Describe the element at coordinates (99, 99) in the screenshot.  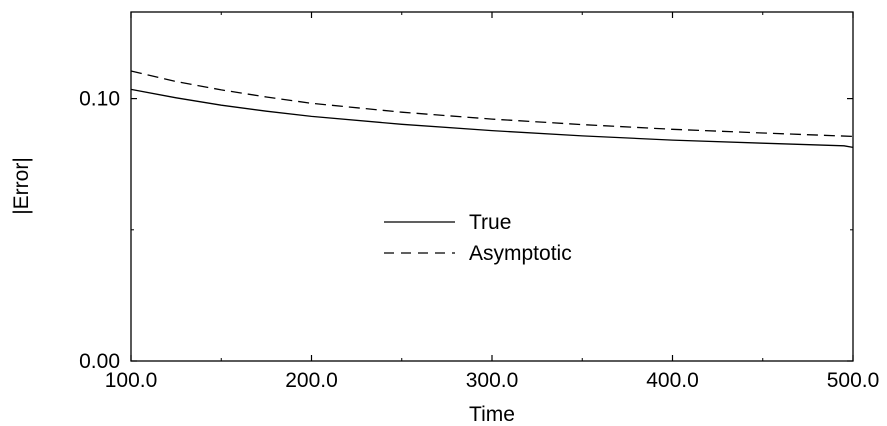
I see `y-tick-label: 0.10` at that location.